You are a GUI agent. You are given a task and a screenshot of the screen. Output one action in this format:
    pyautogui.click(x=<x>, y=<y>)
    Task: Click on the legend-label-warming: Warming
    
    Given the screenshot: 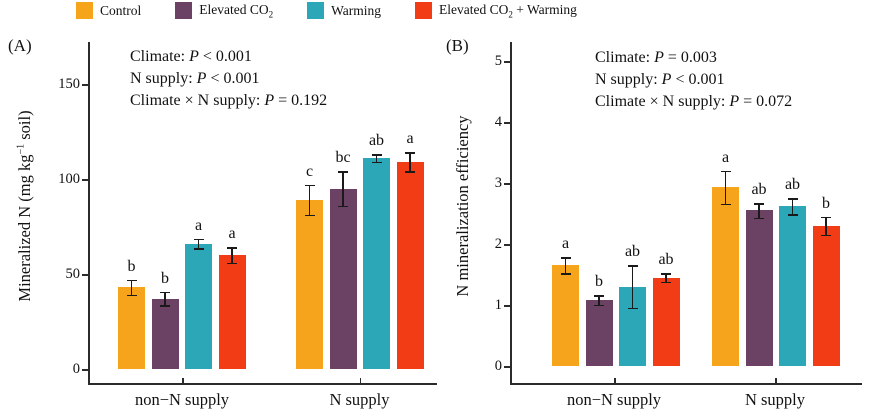 What is the action you would take?
    pyautogui.click(x=356, y=10)
    